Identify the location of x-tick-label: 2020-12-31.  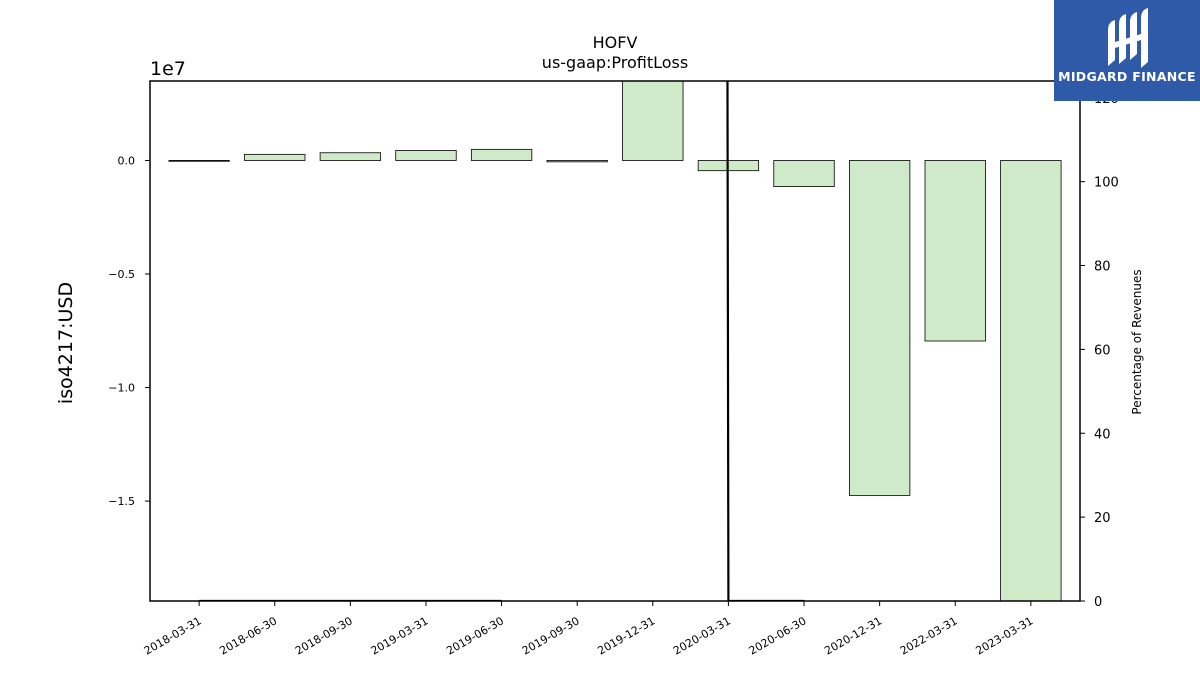
(853, 635).